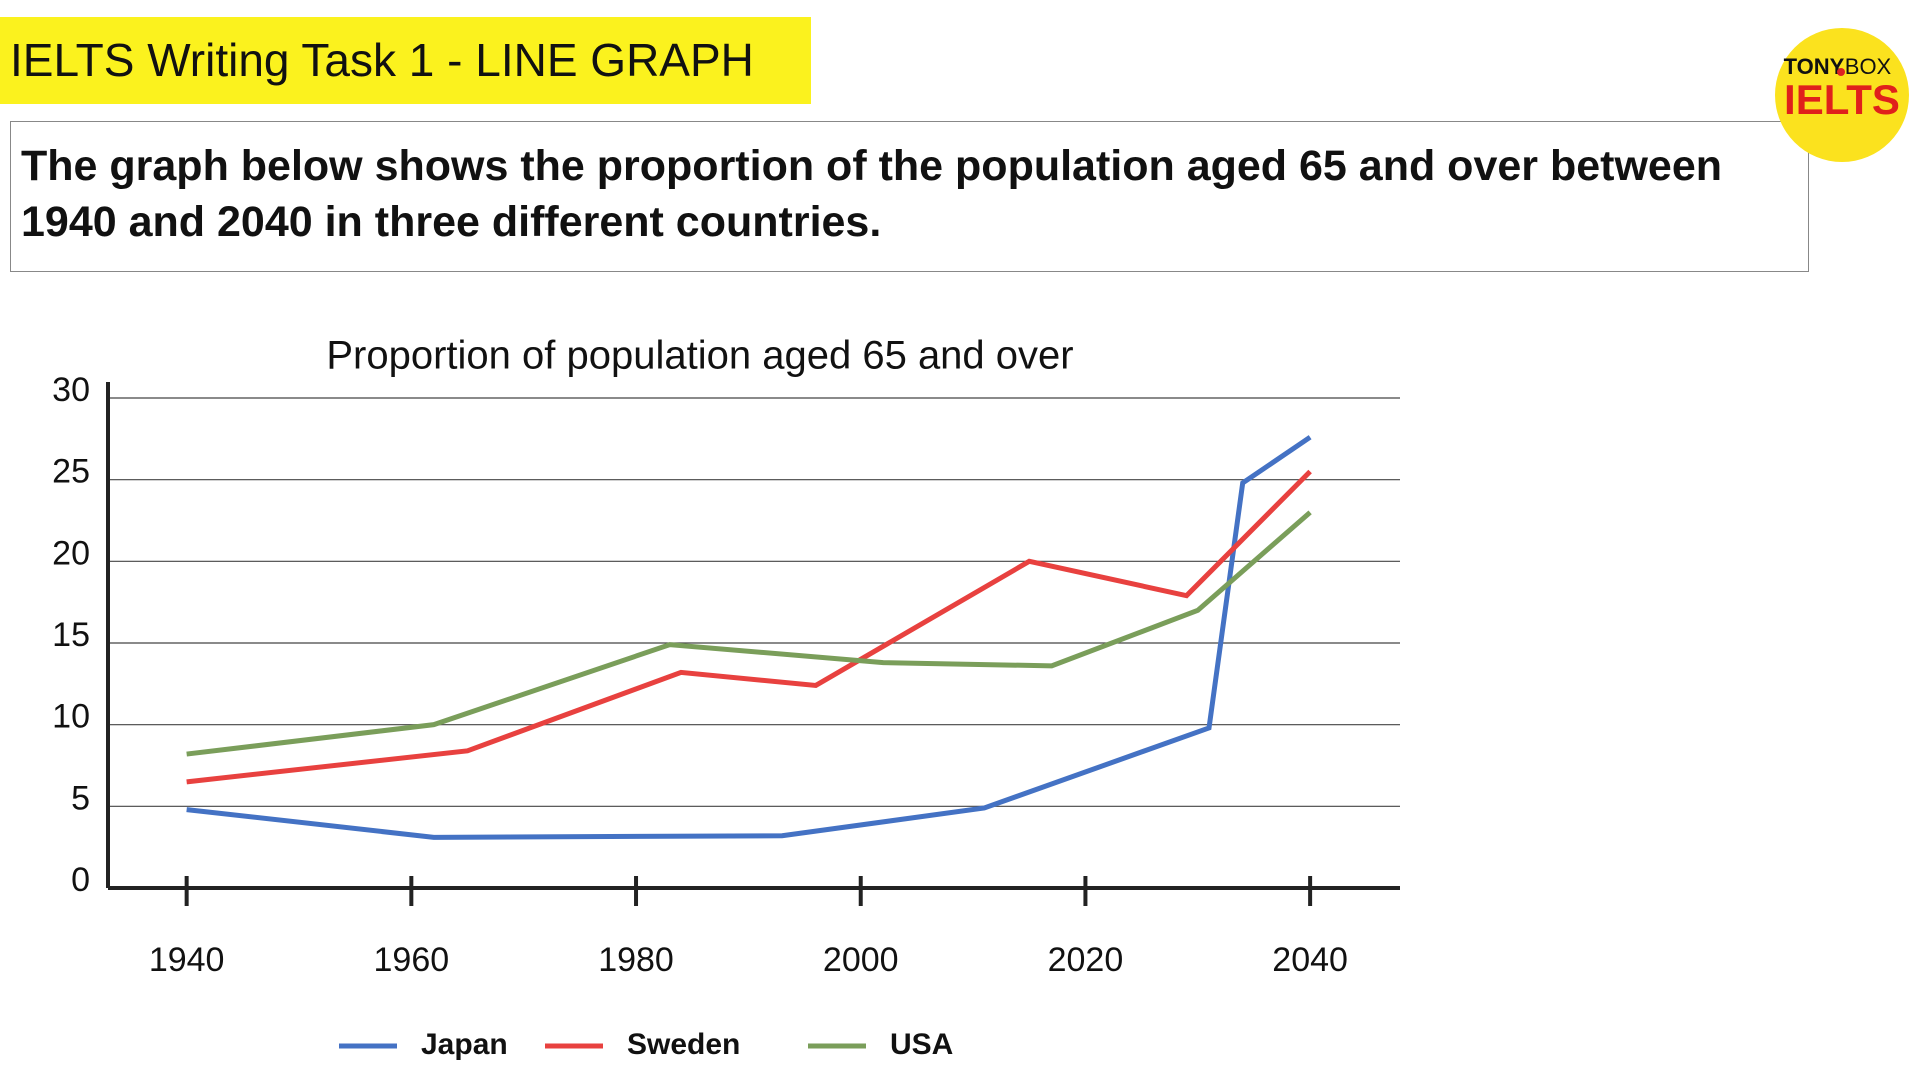  What do you see at coordinates (71, 635) in the screenshot?
I see `y-tick-label: 15` at bounding box center [71, 635].